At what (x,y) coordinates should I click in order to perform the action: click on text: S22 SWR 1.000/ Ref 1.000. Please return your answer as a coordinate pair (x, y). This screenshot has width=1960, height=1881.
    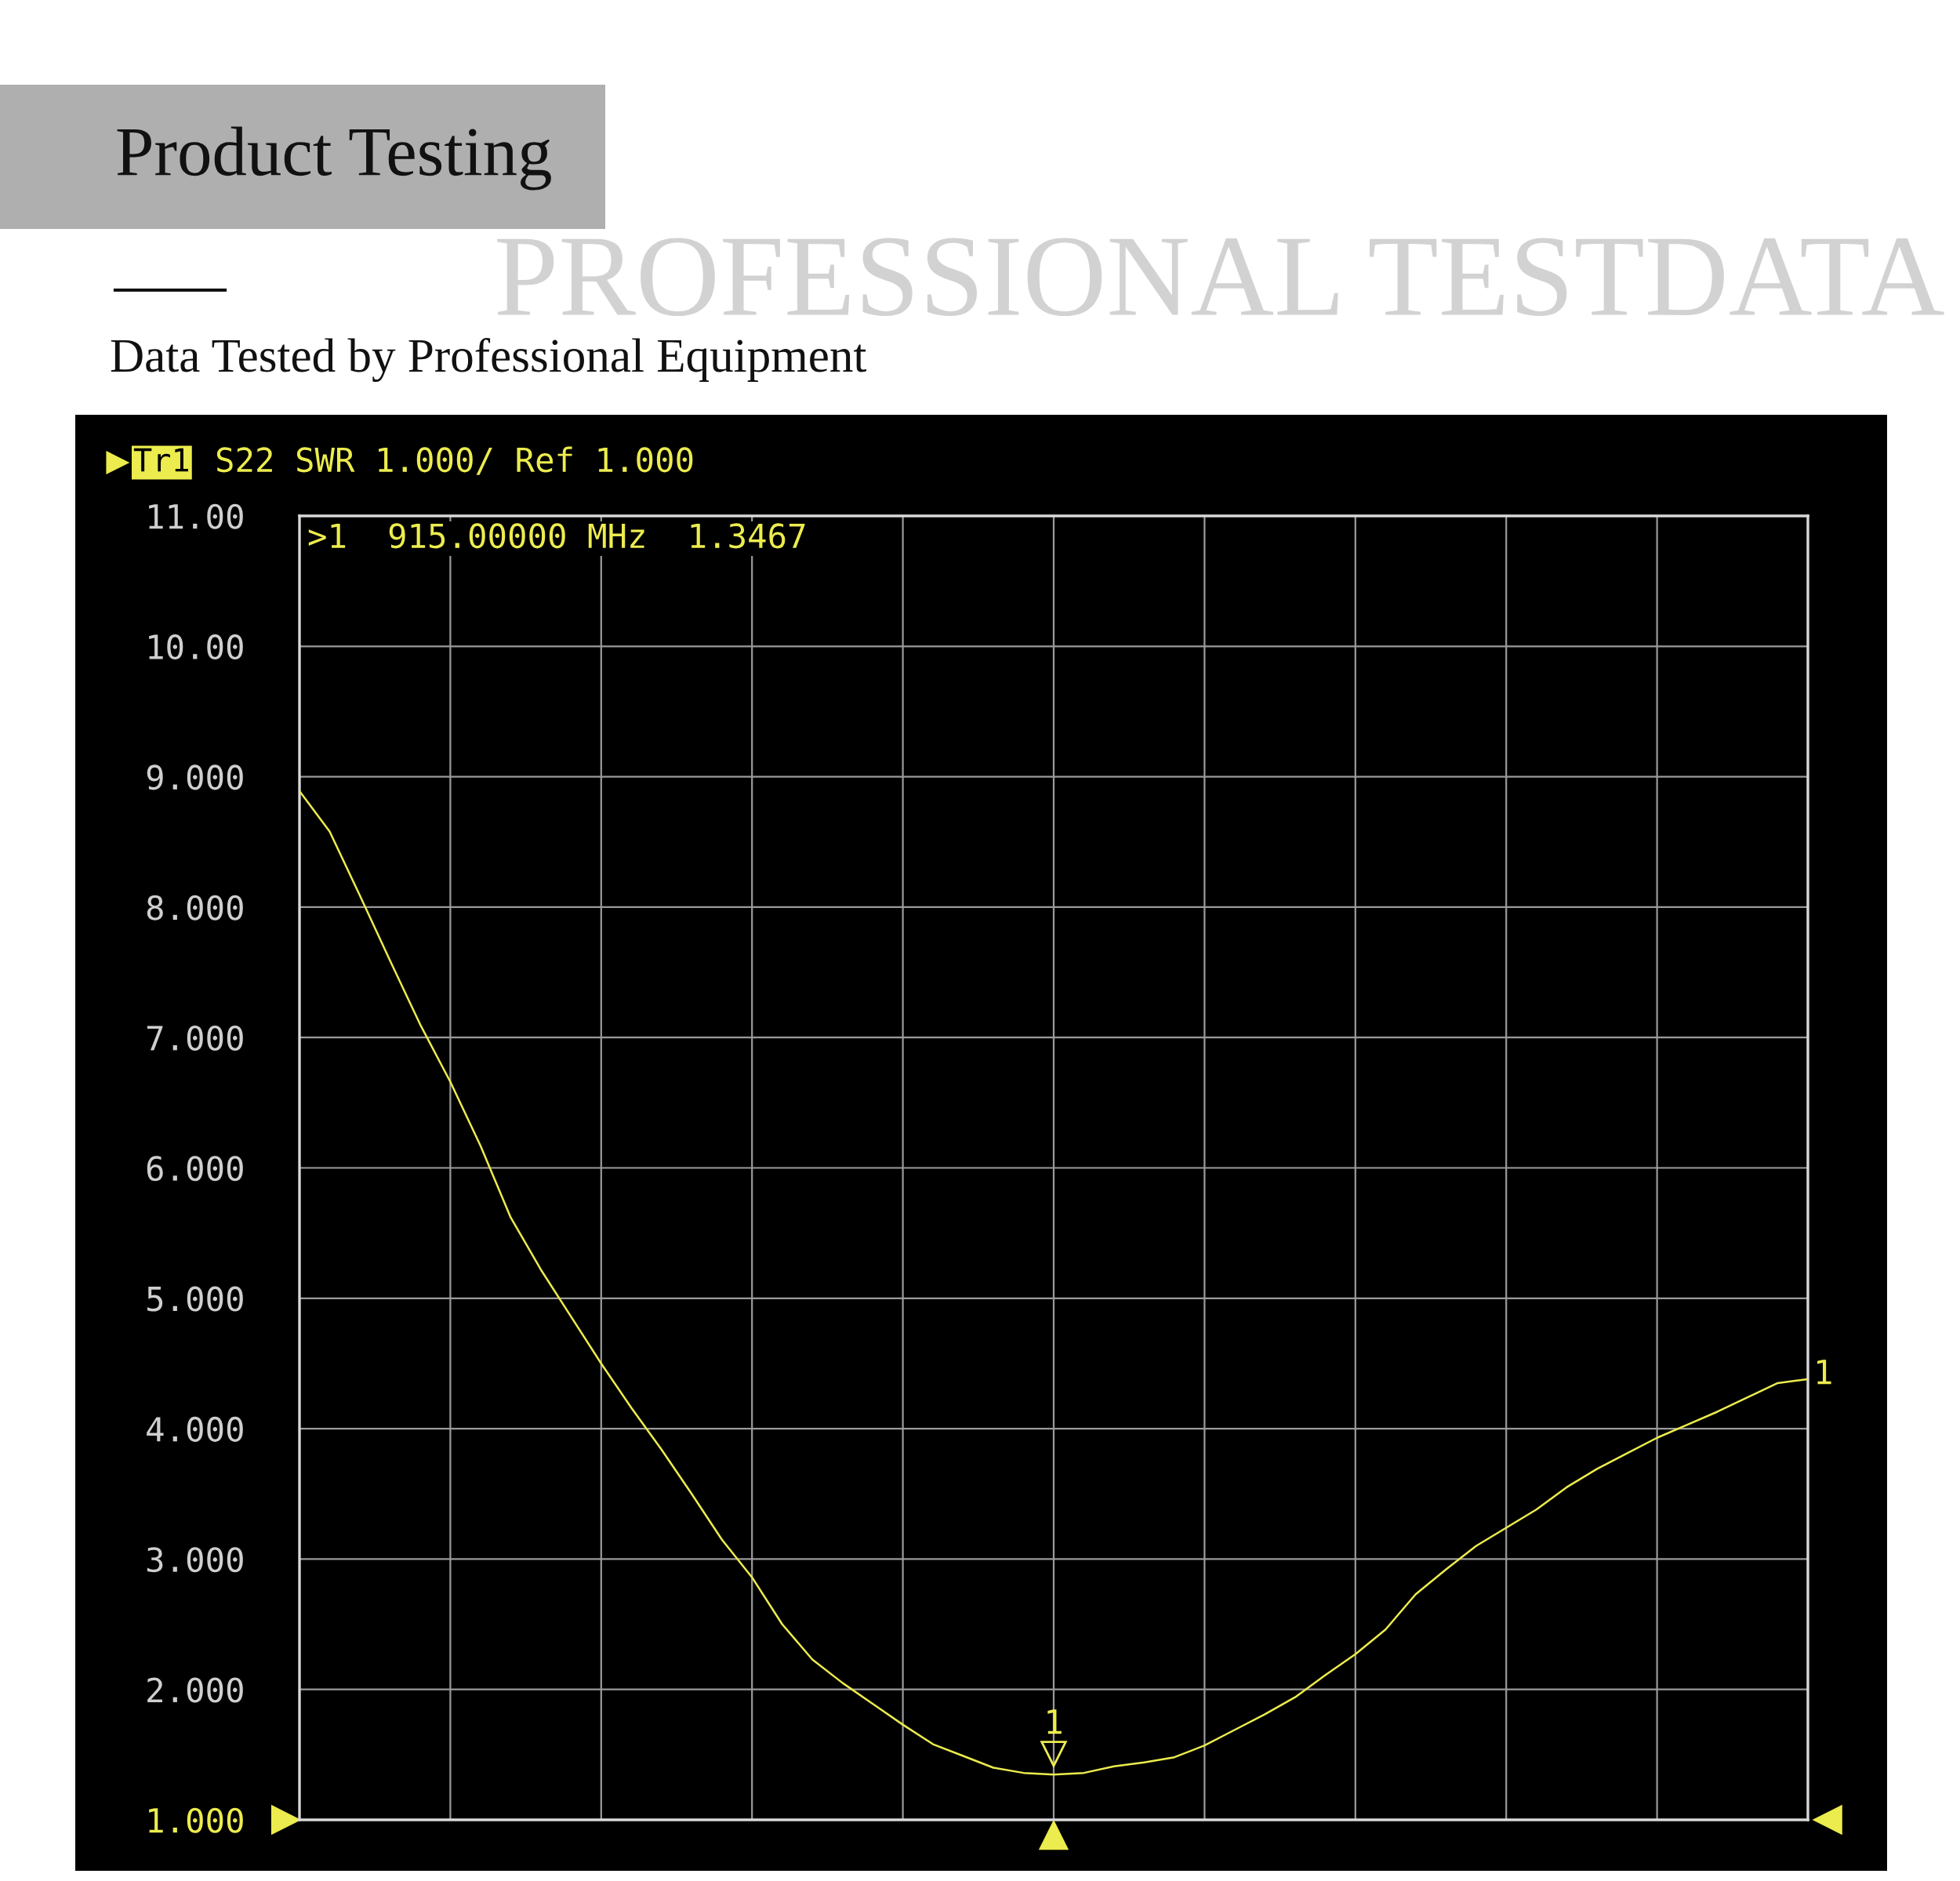
    Looking at the image, I should click on (454, 460).